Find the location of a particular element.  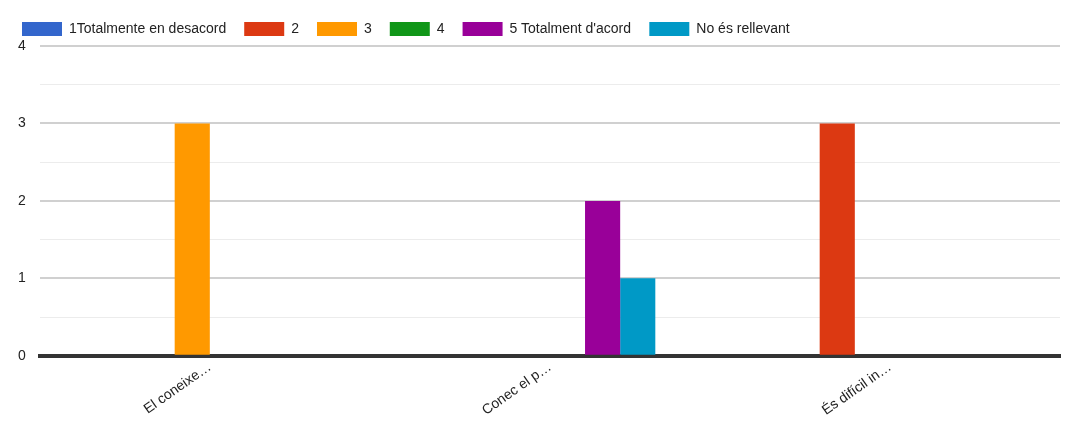

legend-label: No és rellevant is located at coordinates (743, 27).